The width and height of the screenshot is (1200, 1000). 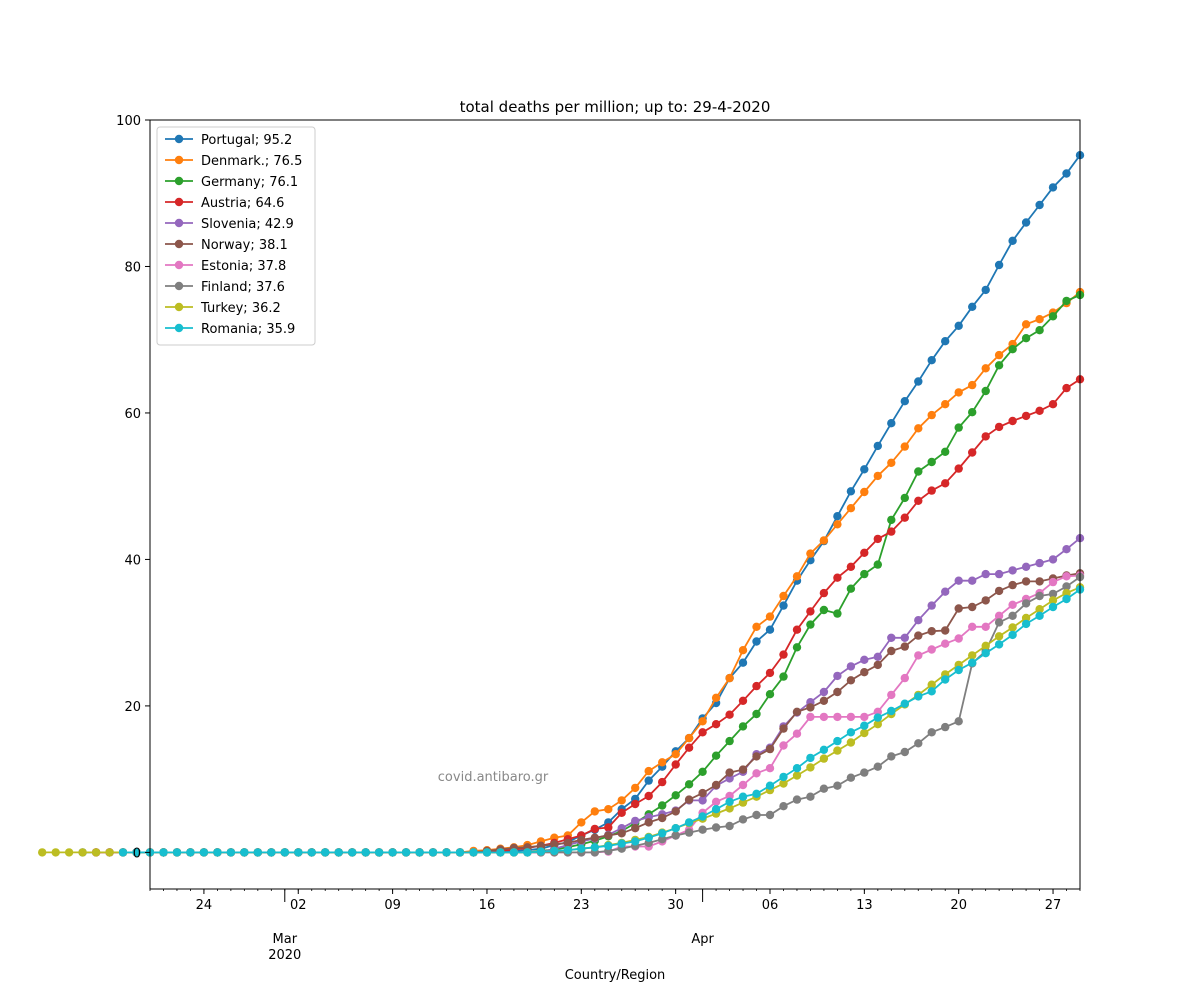 What do you see at coordinates (249, 182) in the screenshot?
I see `legend-entry: Germany; 76.1` at bounding box center [249, 182].